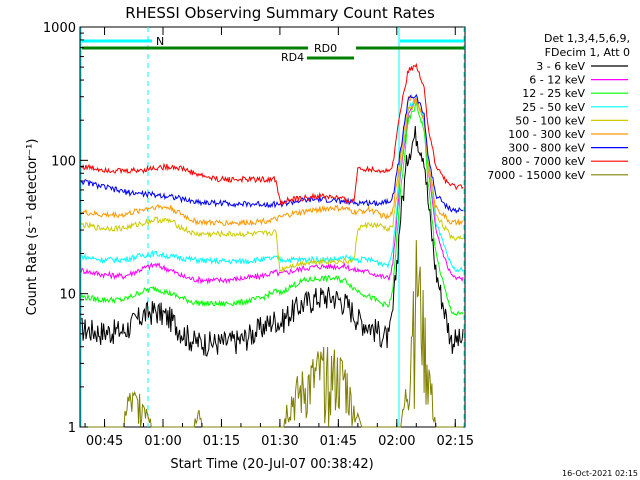 The height and width of the screenshot is (480, 640). Describe the element at coordinates (546, 134) in the screenshot. I see `legend-label-5: 100 - 300 keV` at that location.